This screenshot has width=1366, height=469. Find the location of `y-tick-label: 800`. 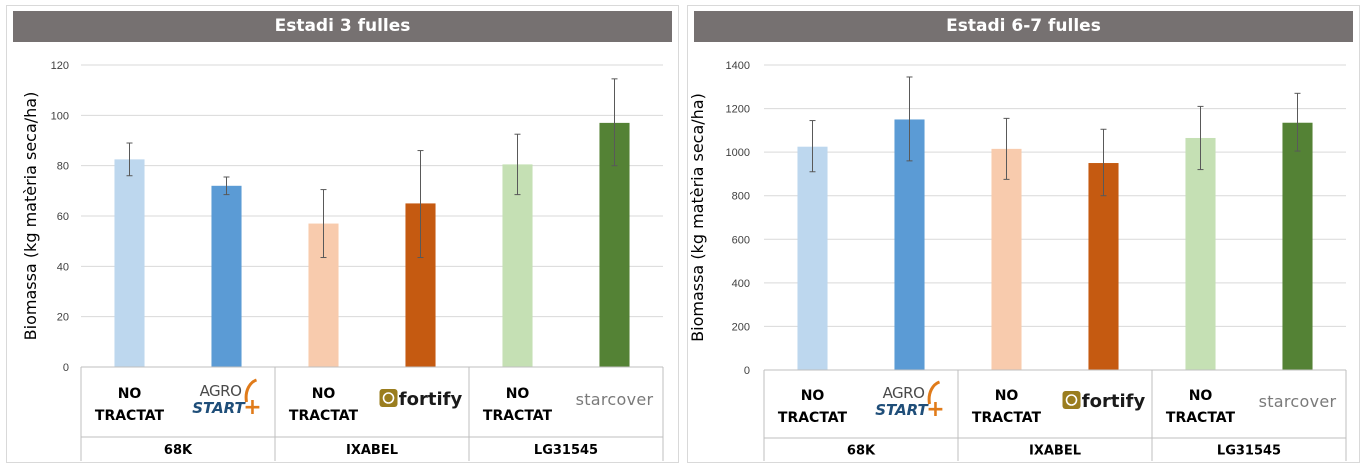

y-tick-label: 800 is located at coordinates (741, 197).